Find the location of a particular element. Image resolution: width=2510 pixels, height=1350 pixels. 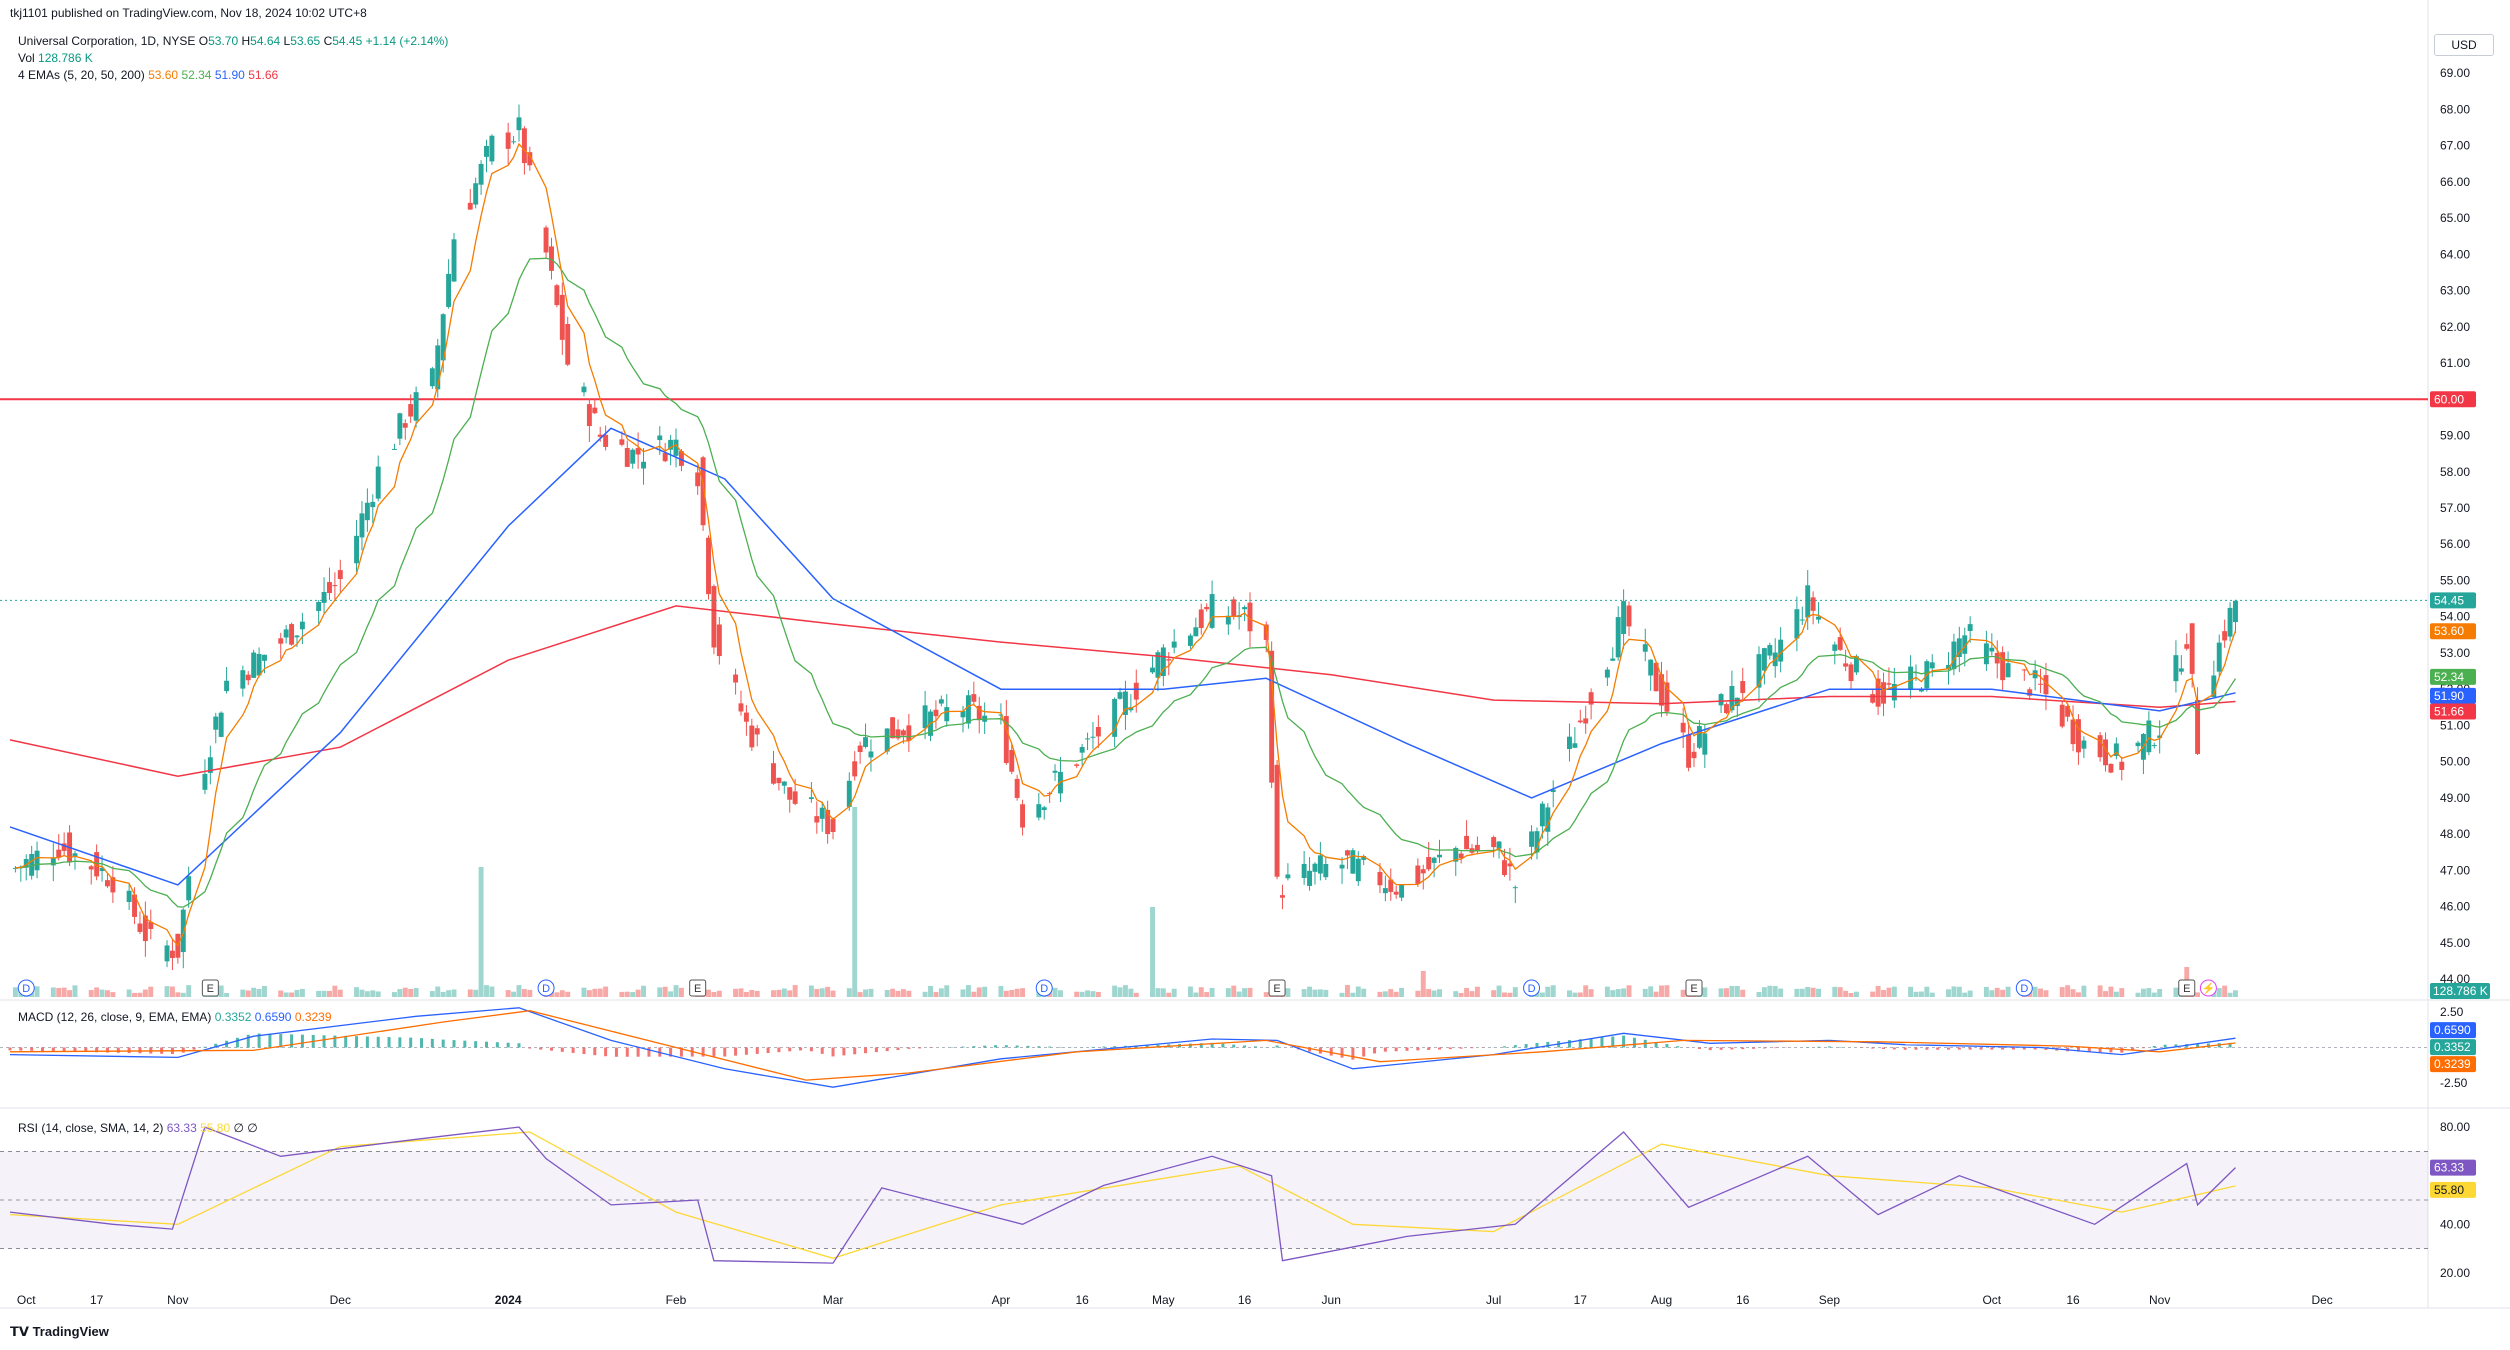

symbol-title: Universal Corporation, 1D, NYSE is located at coordinates (107, 41).